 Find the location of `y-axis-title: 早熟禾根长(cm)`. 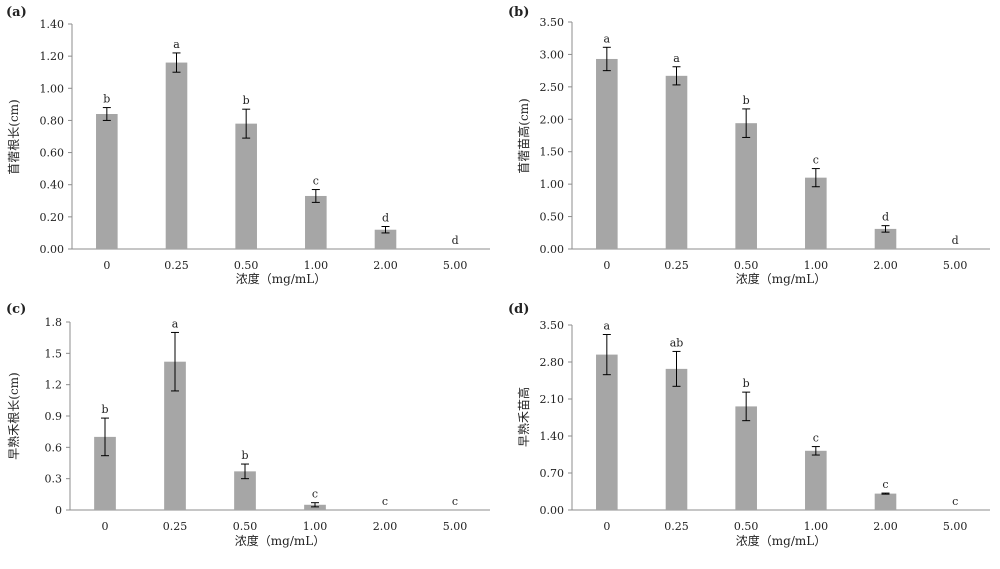

y-axis-title: 早熟禾根长(cm) is located at coordinates (13, 415).